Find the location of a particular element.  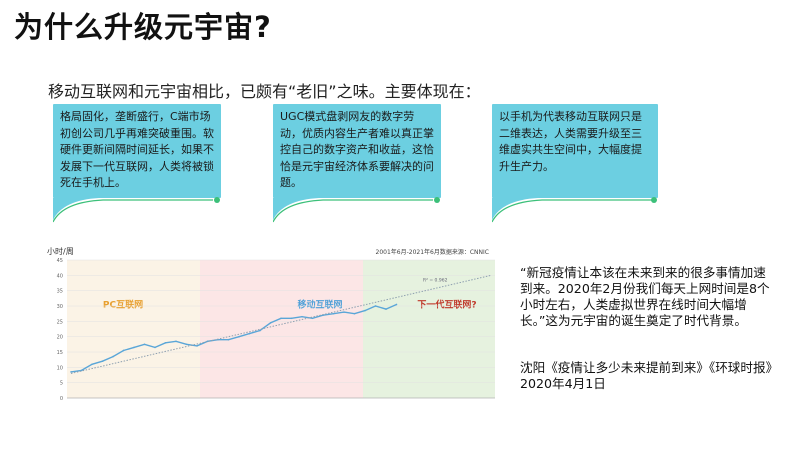

chart-ytick-label: 25 is located at coordinates (60, 322).